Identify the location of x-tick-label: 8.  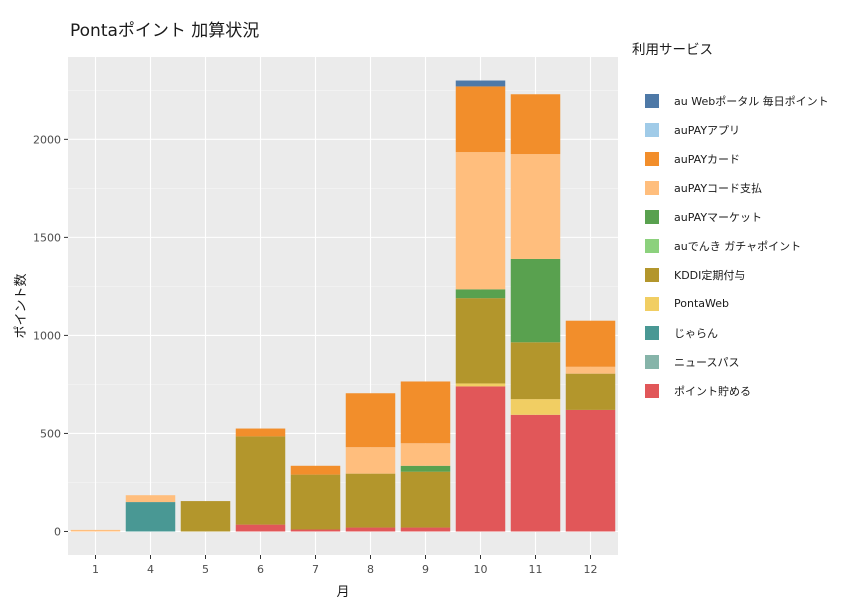
(370, 569).